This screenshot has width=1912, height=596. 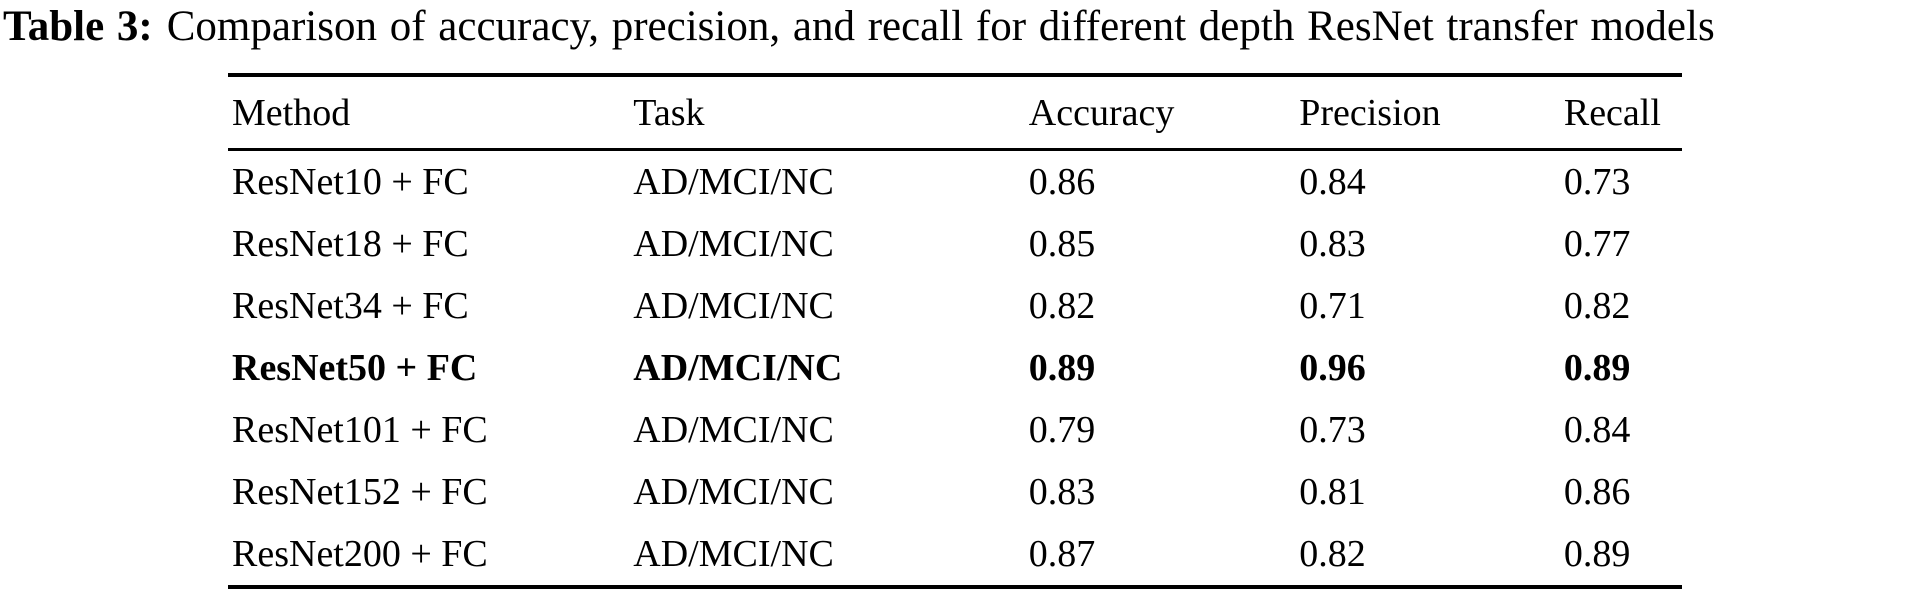 What do you see at coordinates (1062, 182) in the screenshot?
I see `accuracy-cell: 0.86` at bounding box center [1062, 182].